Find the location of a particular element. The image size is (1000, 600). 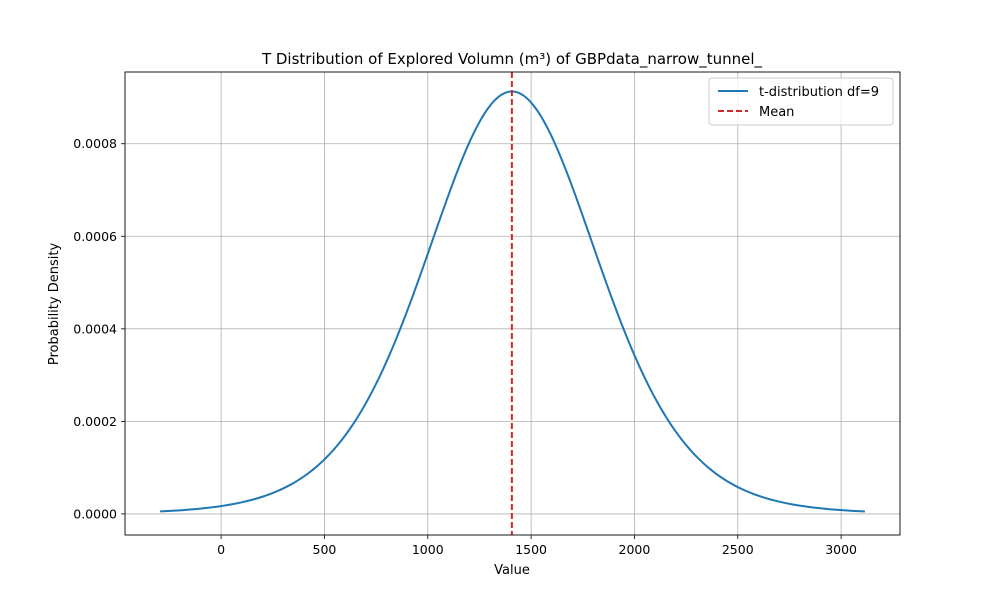

x-tick-label: 0 is located at coordinates (221, 549).